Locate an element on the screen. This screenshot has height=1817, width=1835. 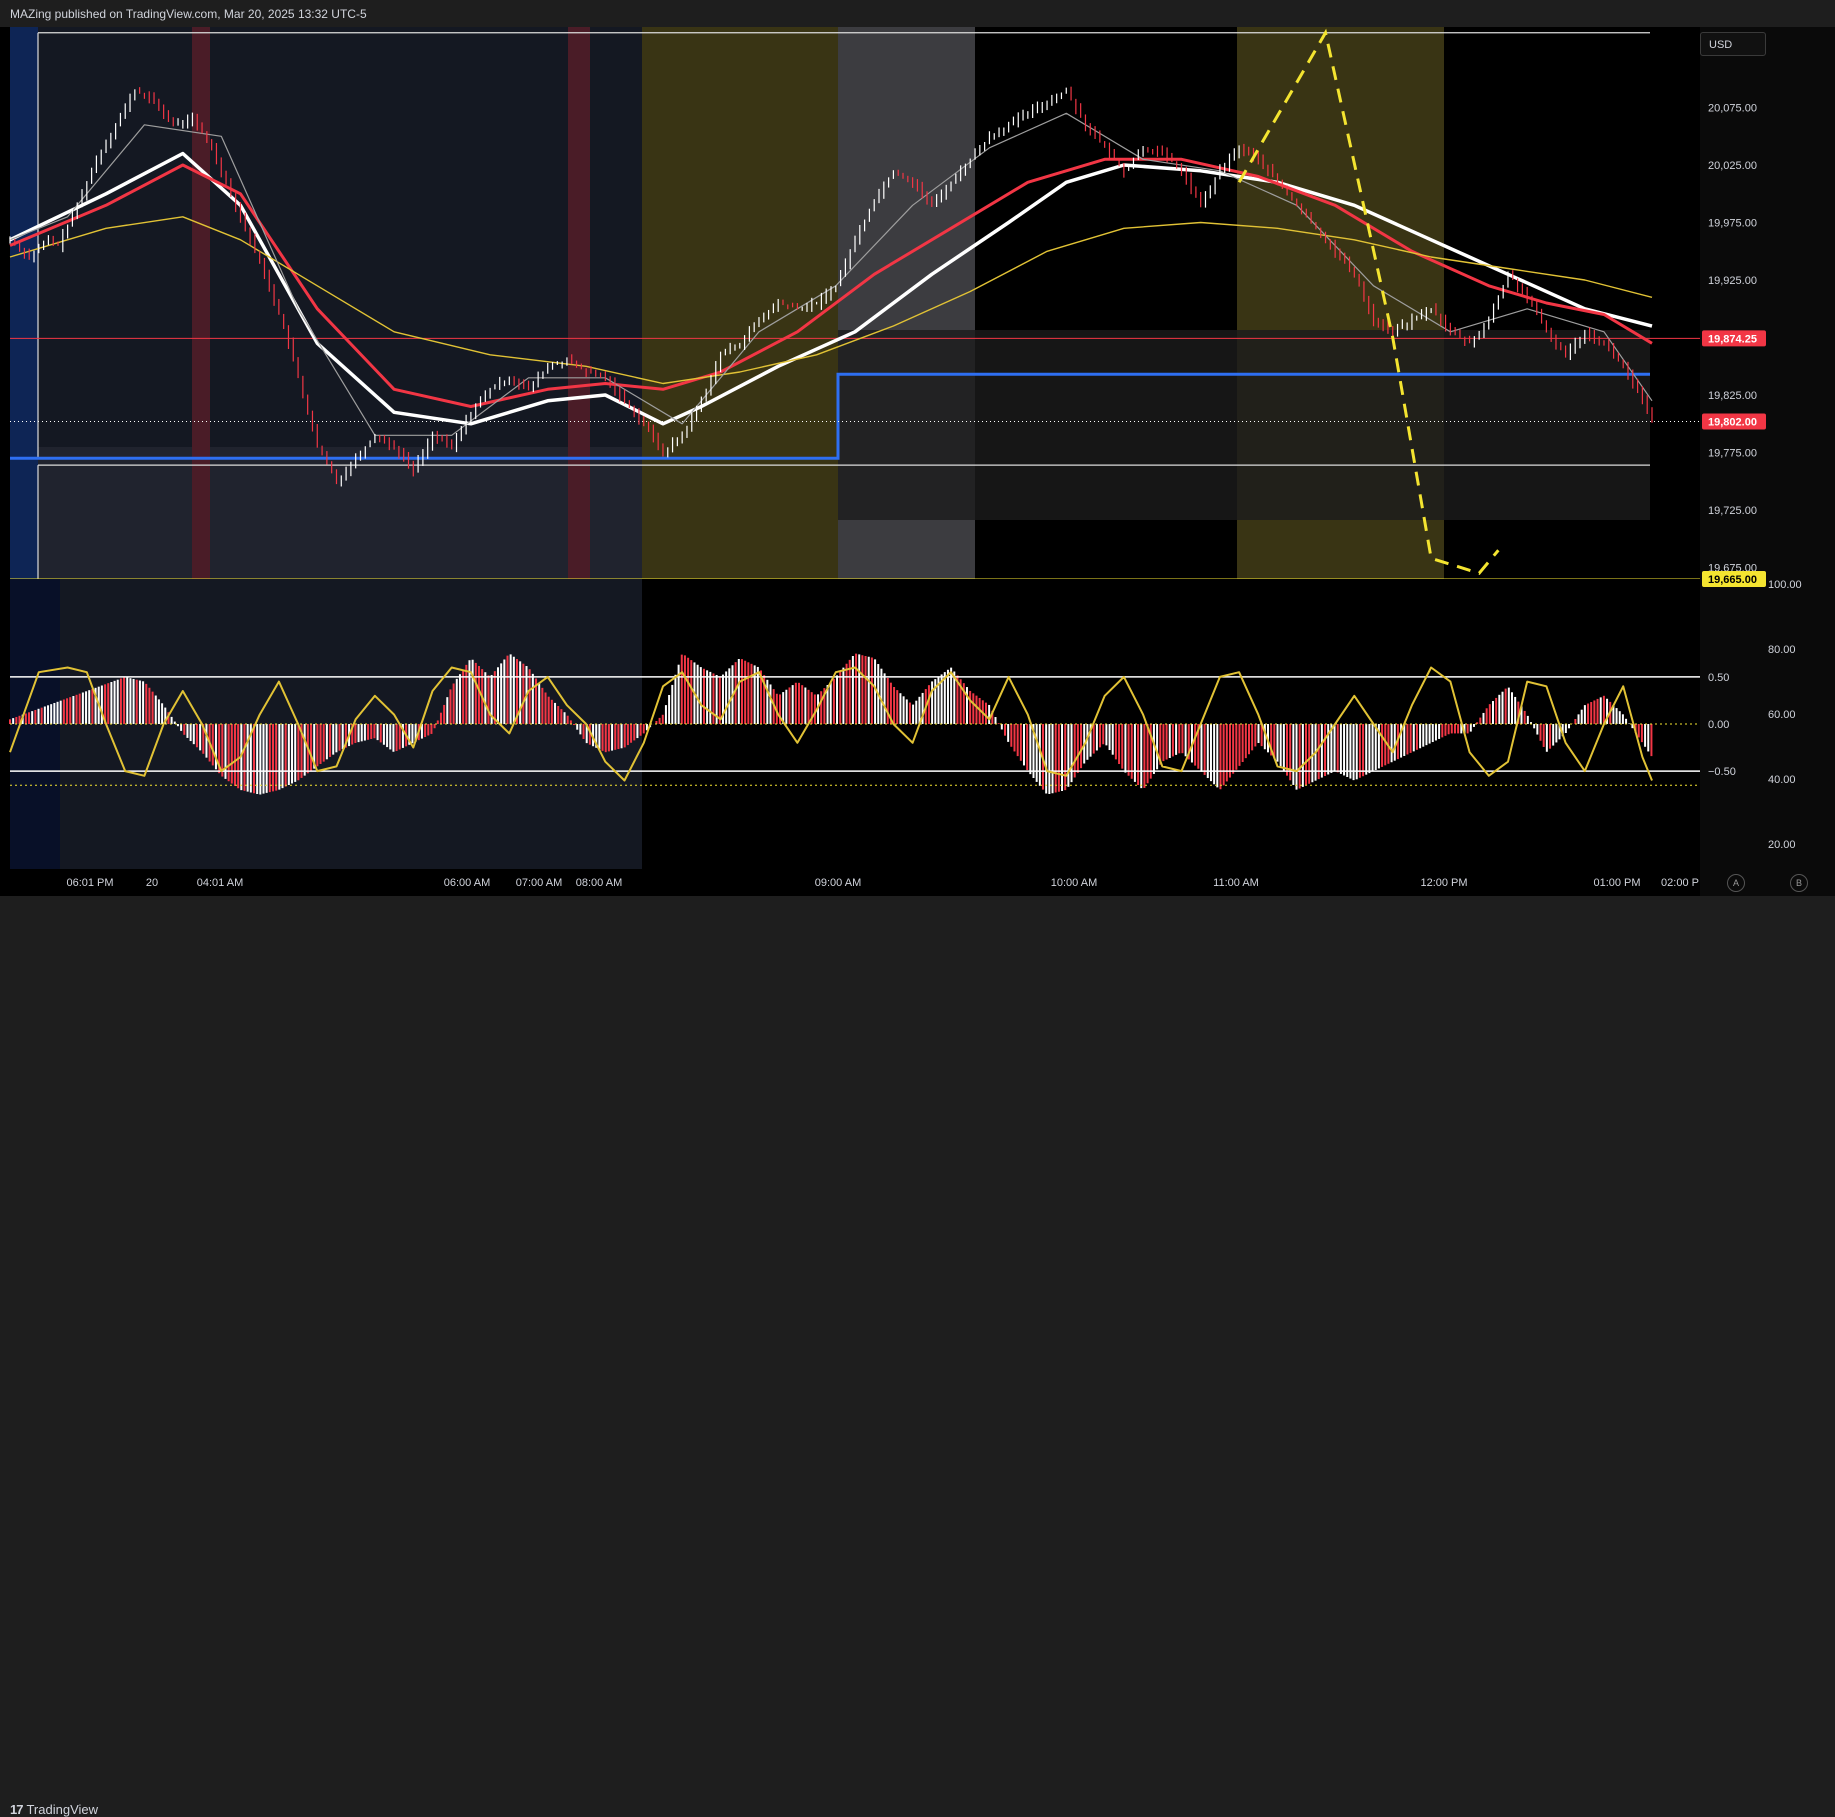
range-boxes is located at coordinates (1244, 425).